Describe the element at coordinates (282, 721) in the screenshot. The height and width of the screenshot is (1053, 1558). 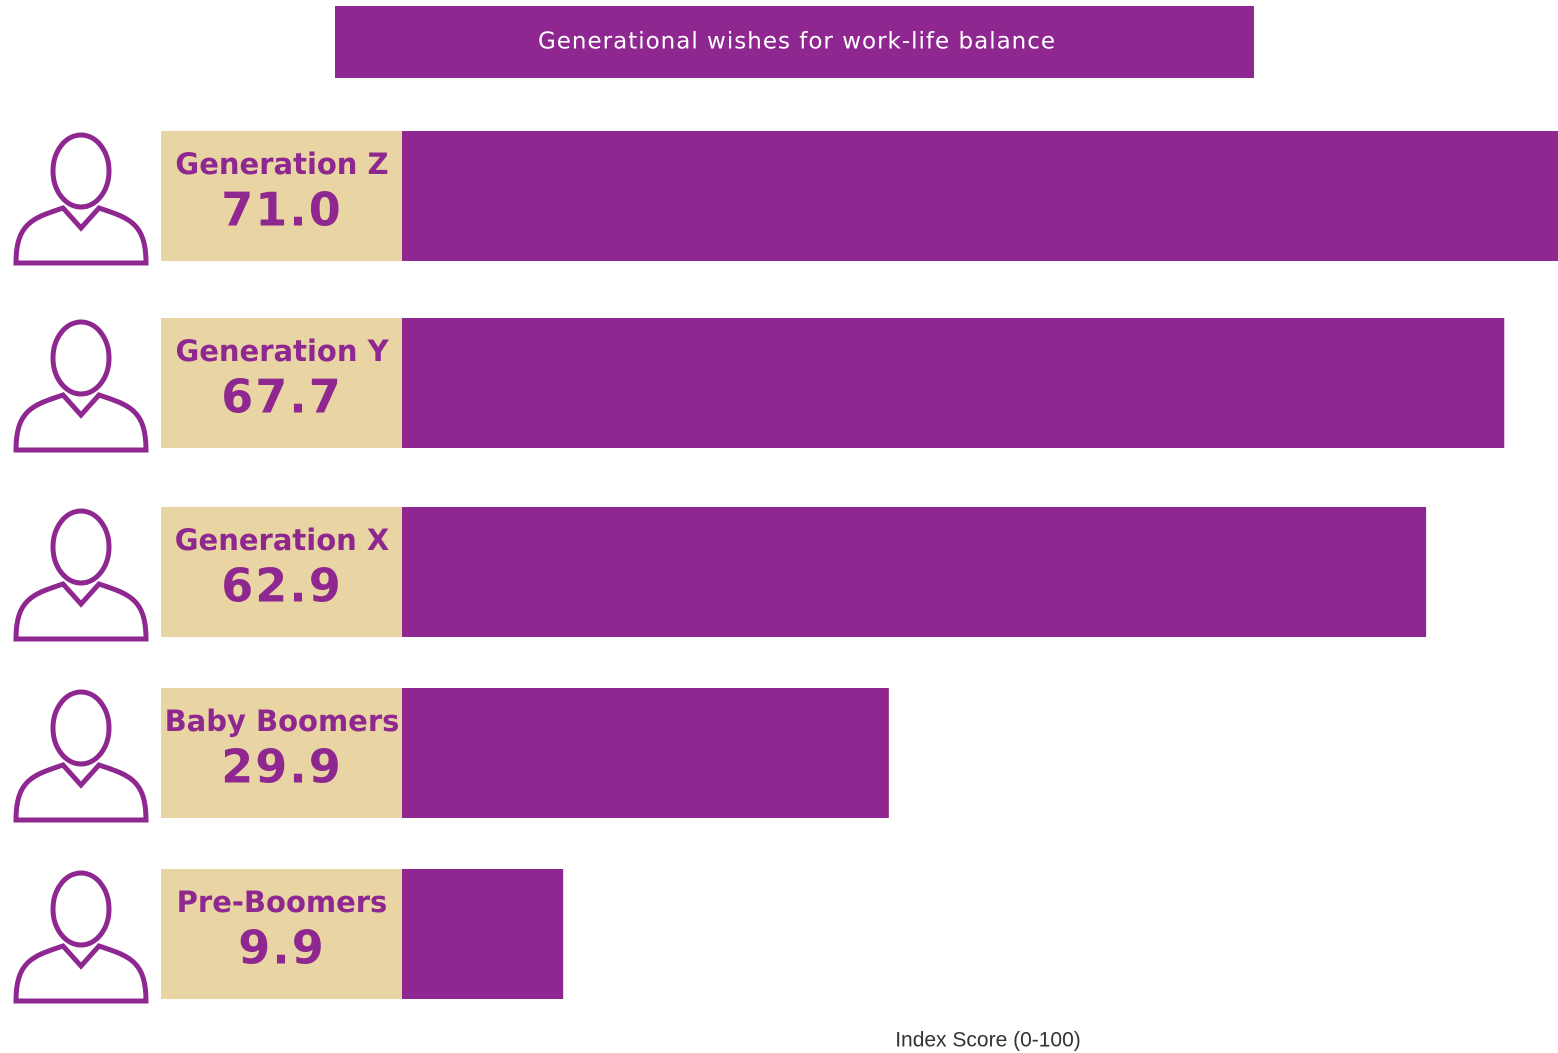
I see `category-label: Baby Boomers` at that location.